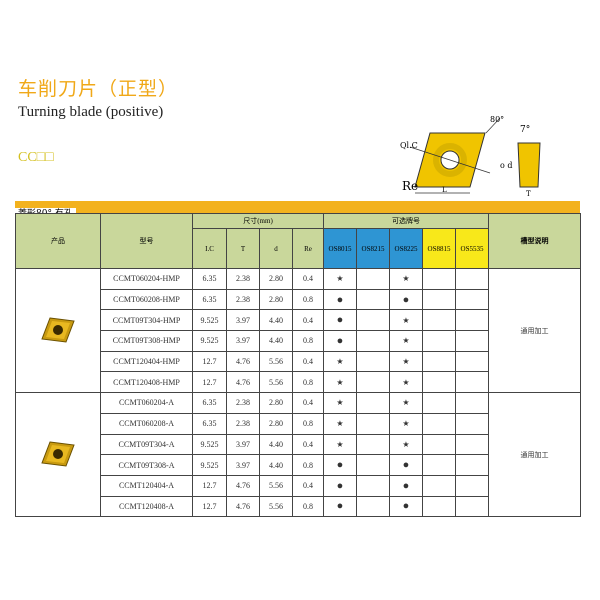 The width and height of the screenshot is (600, 600). Describe the element at coordinates (146, 506) in the screenshot. I see `model-cell: CCMT120408-A` at that location.